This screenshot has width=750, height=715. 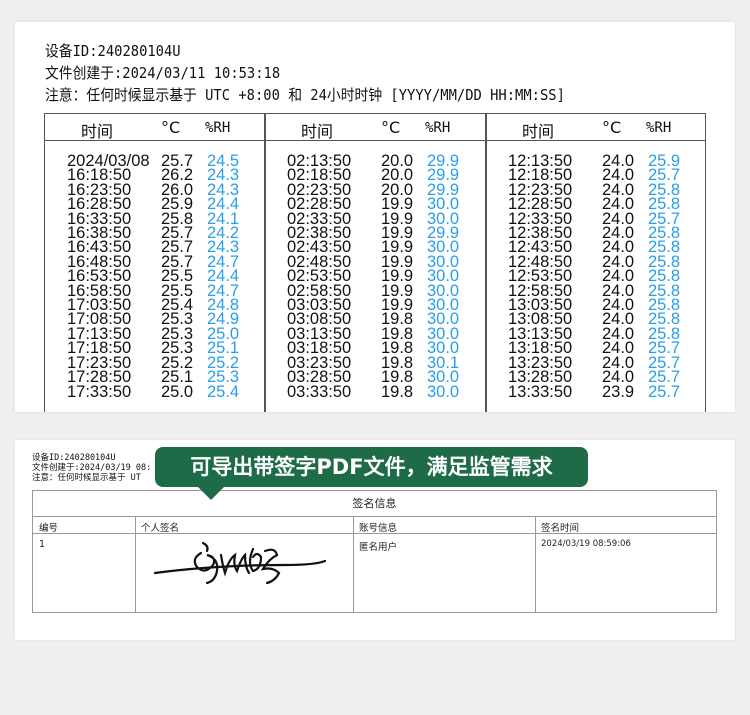 I want to click on time-cell: 02:43:50, so click(x=319, y=247).